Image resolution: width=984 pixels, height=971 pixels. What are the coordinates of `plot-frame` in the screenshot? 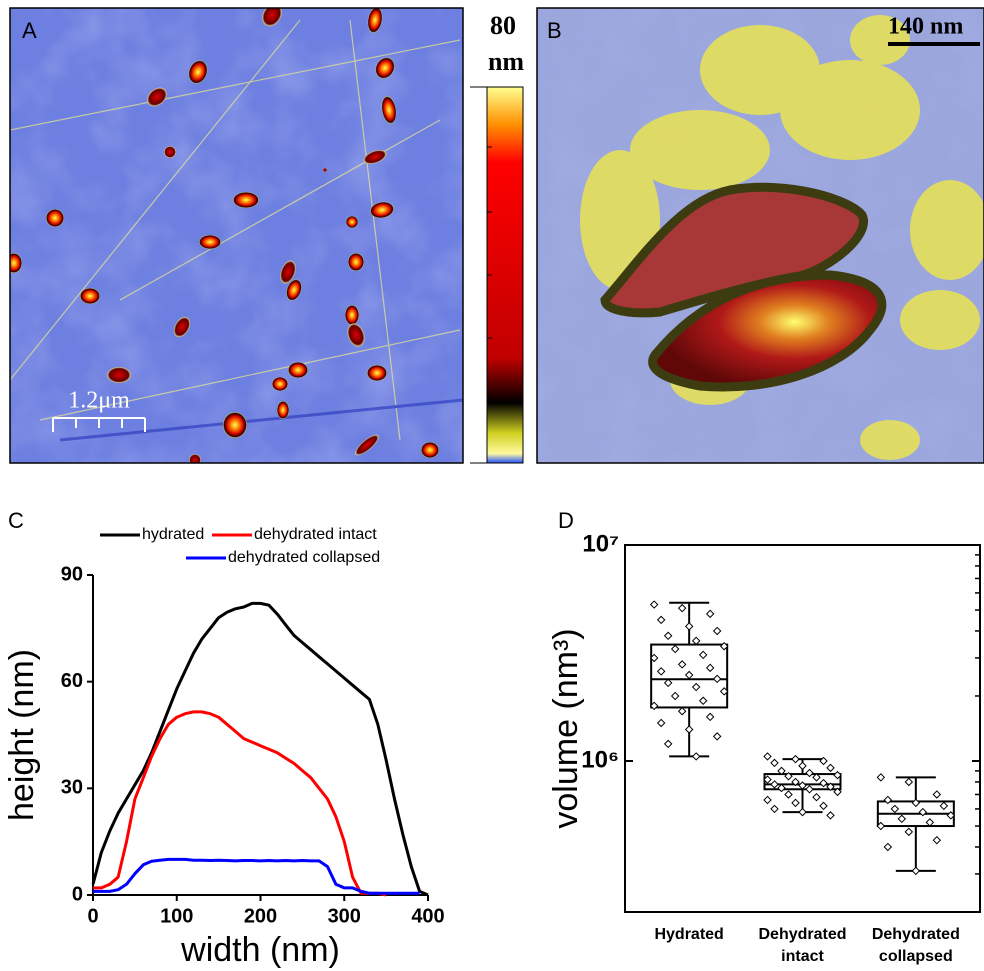 It's located at (802, 728).